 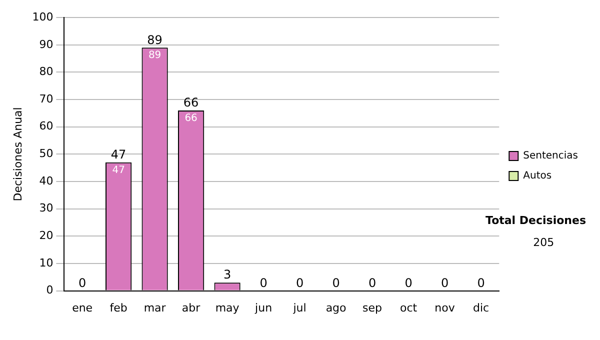 I want to click on x-tick-label: nov, so click(x=445, y=307).